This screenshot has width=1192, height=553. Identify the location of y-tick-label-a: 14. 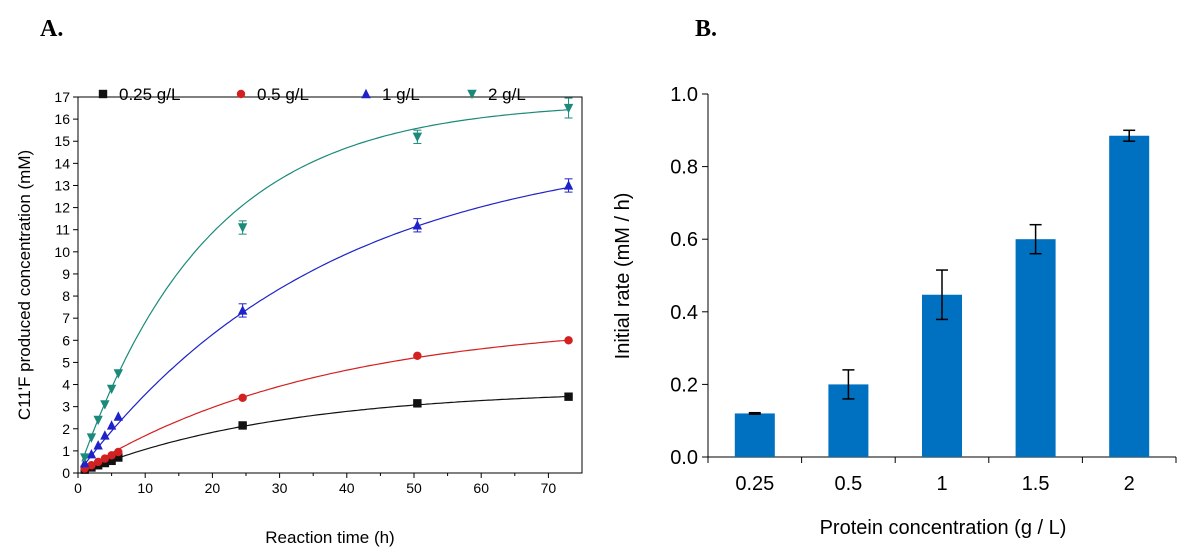
(62, 163).